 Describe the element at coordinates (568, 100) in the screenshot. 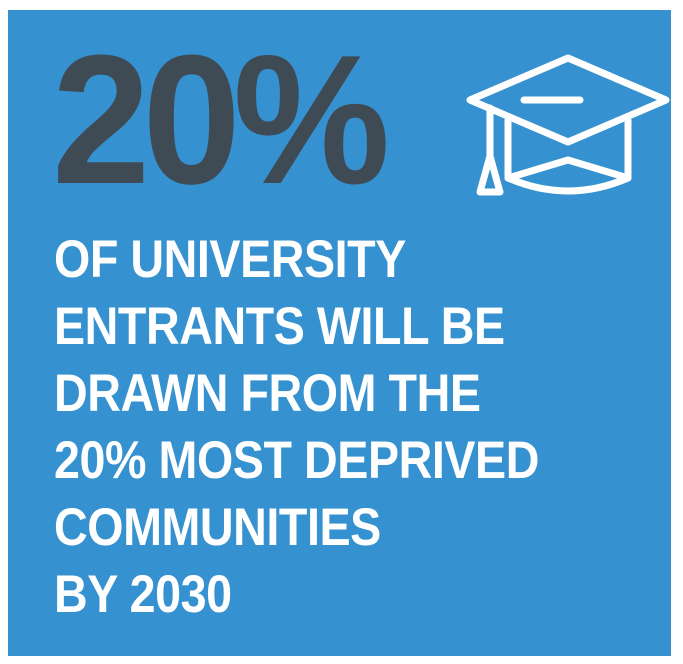

I see `cap-board` at that location.